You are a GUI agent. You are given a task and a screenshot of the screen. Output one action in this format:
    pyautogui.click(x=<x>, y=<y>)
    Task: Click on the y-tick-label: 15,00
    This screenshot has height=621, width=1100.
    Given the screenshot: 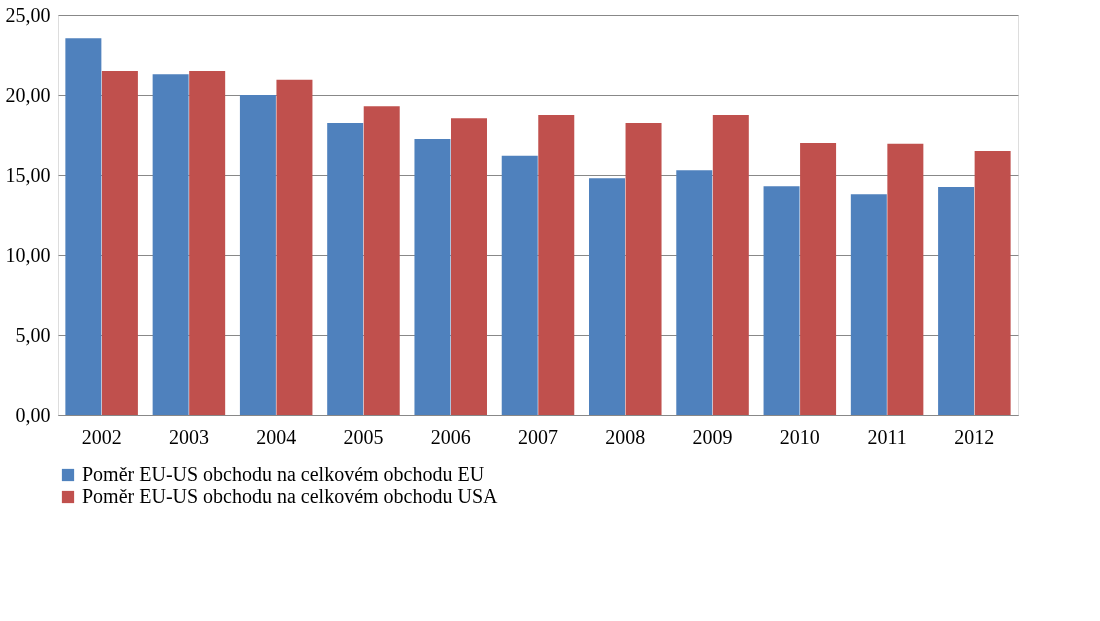 What is the action you would take?
    pyautogui.click(x=28, y=174)
    